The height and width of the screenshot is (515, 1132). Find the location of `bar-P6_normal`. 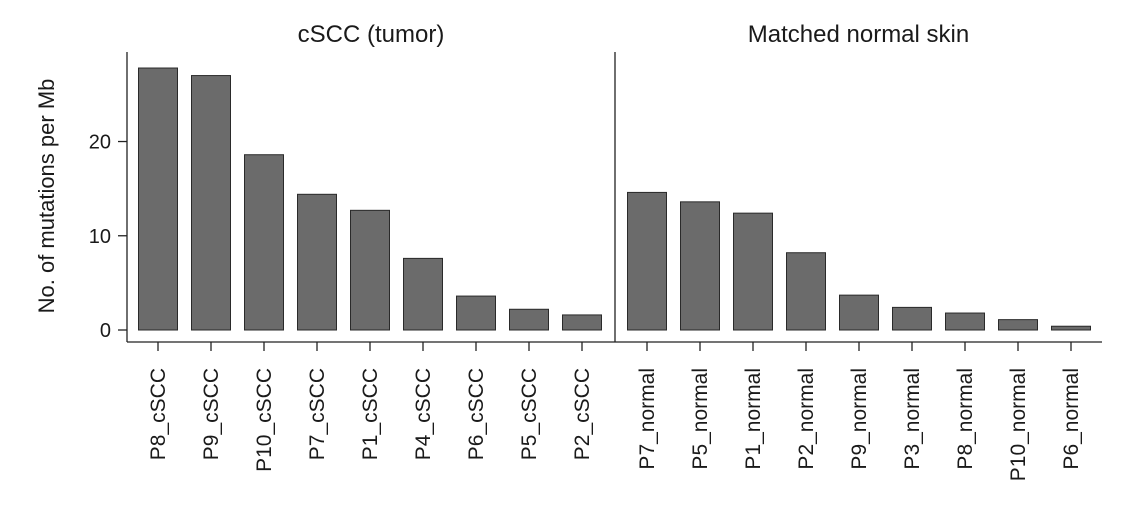

bar-P6_normal is located at coordinates (1071, 328).